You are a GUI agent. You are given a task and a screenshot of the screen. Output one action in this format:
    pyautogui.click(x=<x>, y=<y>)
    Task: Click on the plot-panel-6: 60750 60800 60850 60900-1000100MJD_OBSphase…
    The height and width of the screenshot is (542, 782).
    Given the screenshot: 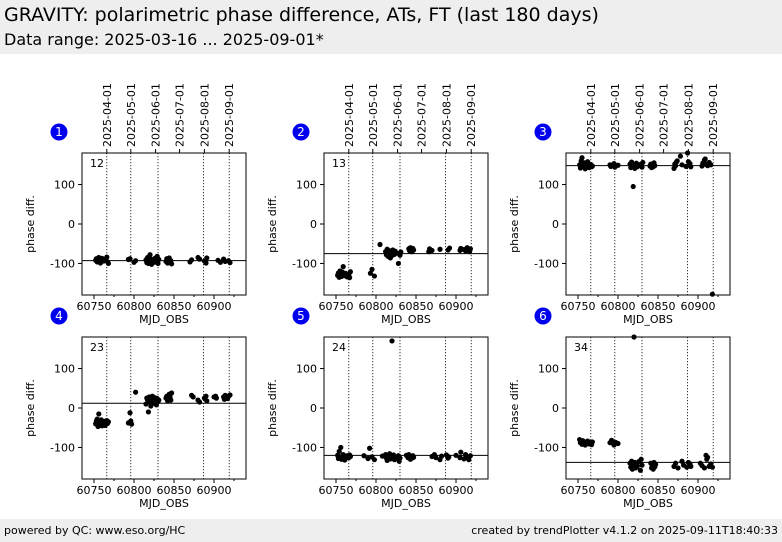 What is the action you would take?
    pyautogui.click(x=619, y=408)
    